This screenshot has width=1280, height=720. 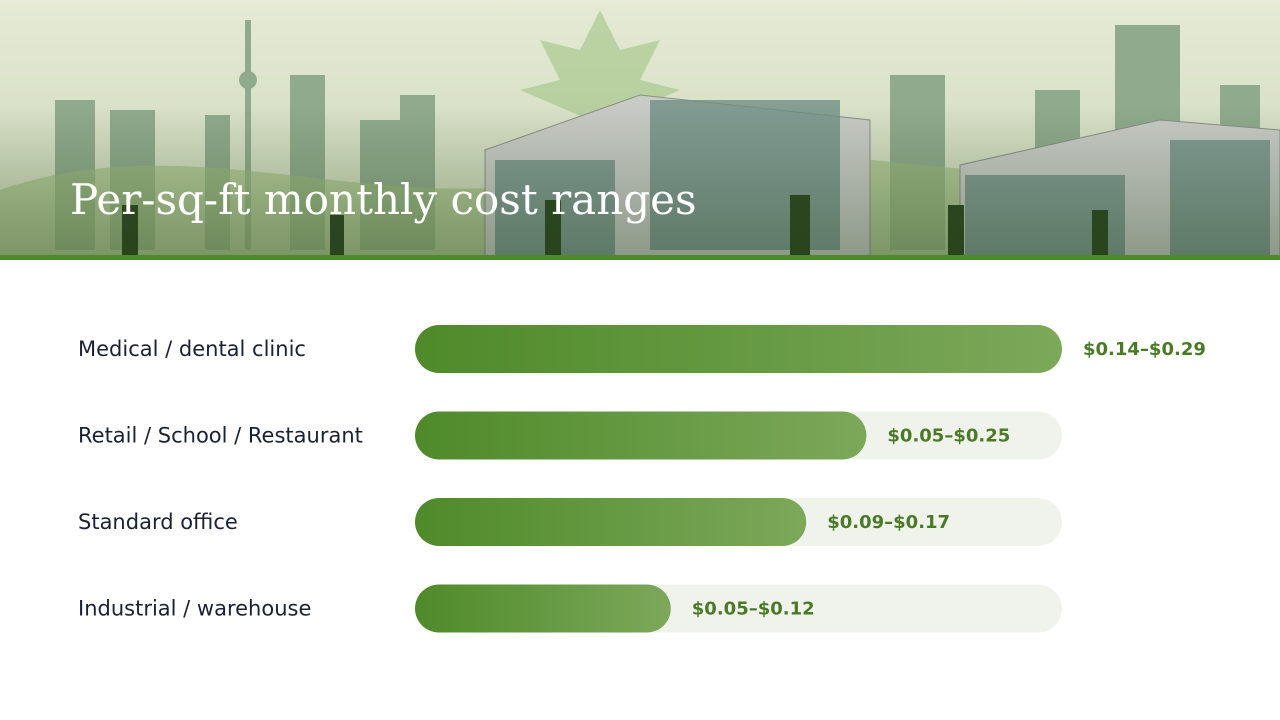 What do you see at coordinates (753, 609) in the screenshot?
I see `value-label: $0.05–$0.12` at bounding box center [753, 609].